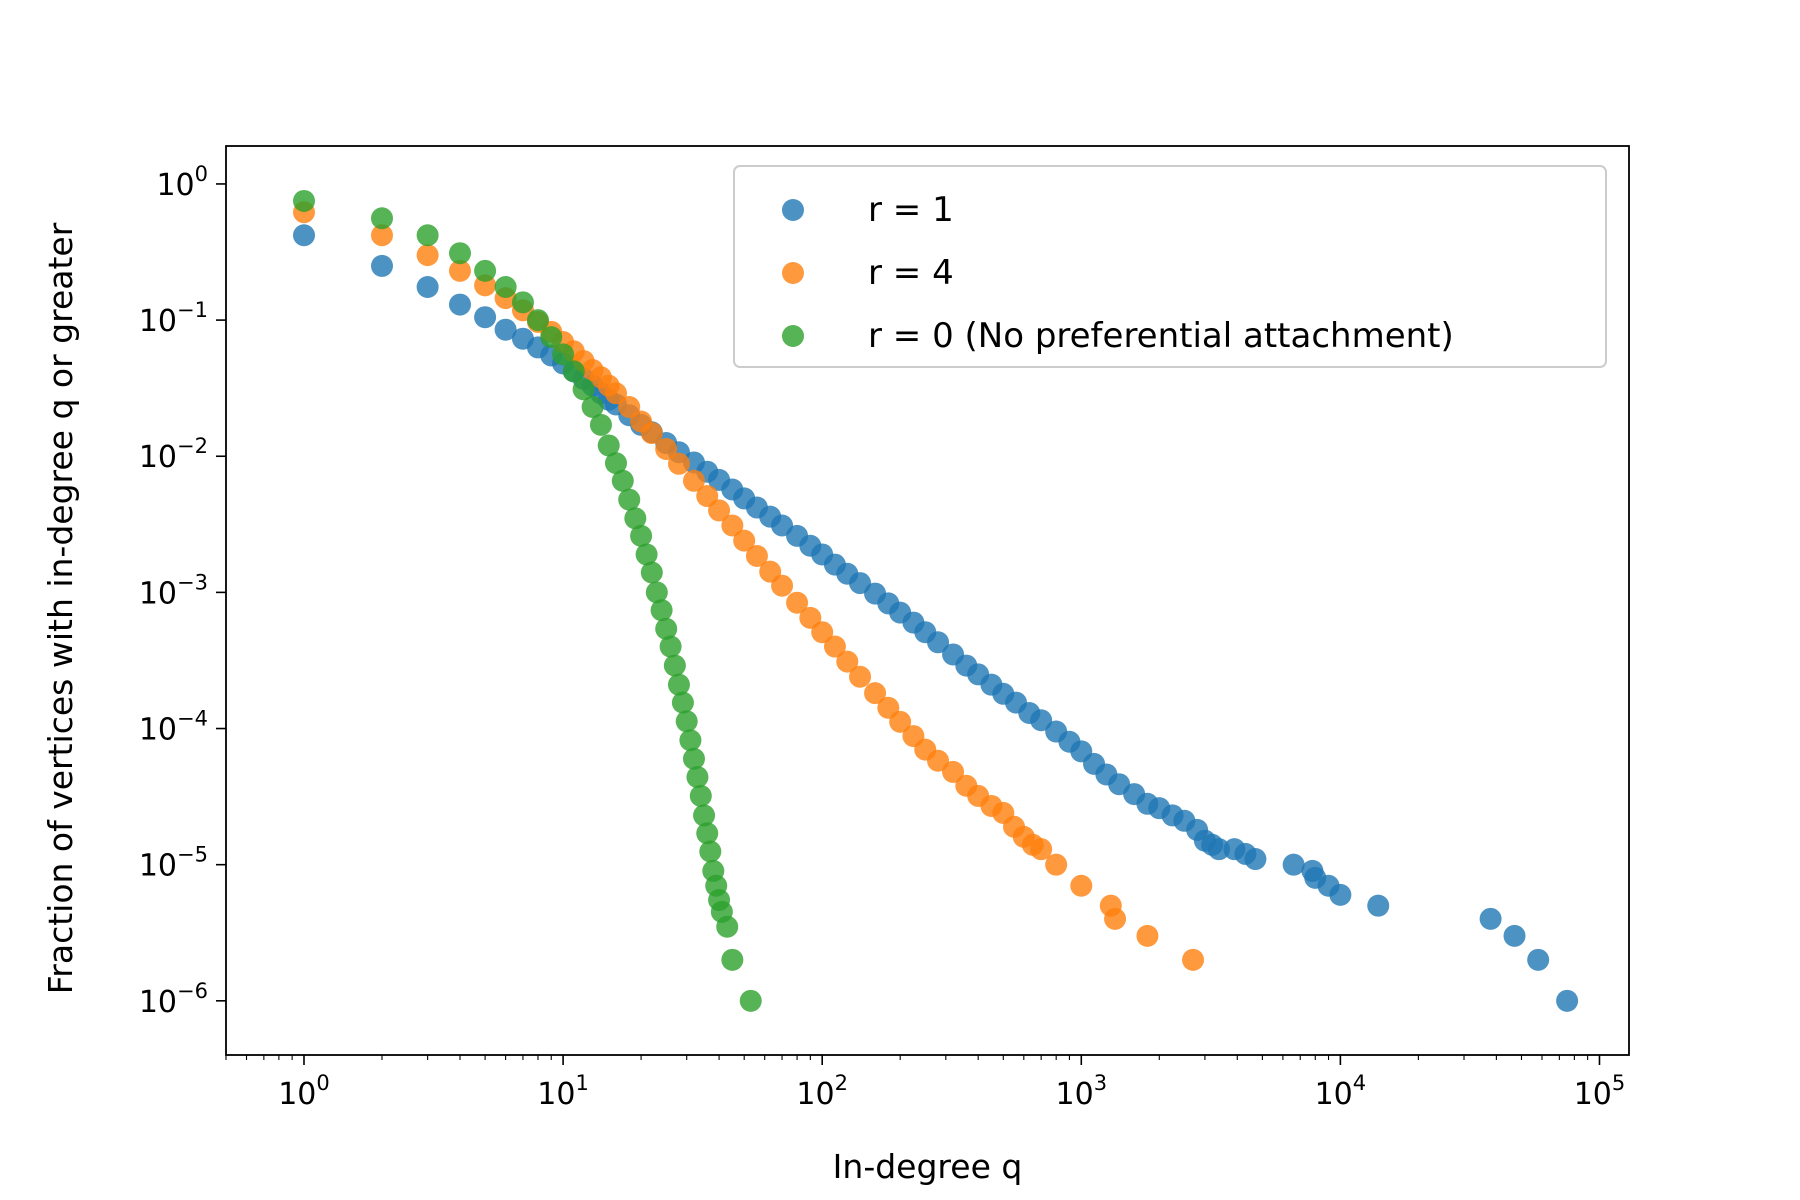 Image resolution: width=1800 pixels, height=1200 pixels. What do you see at coordinates (928, 1166) in the screenshot?
I see `x-axis-label: In-degree q` at bounding box center [928, 1166].